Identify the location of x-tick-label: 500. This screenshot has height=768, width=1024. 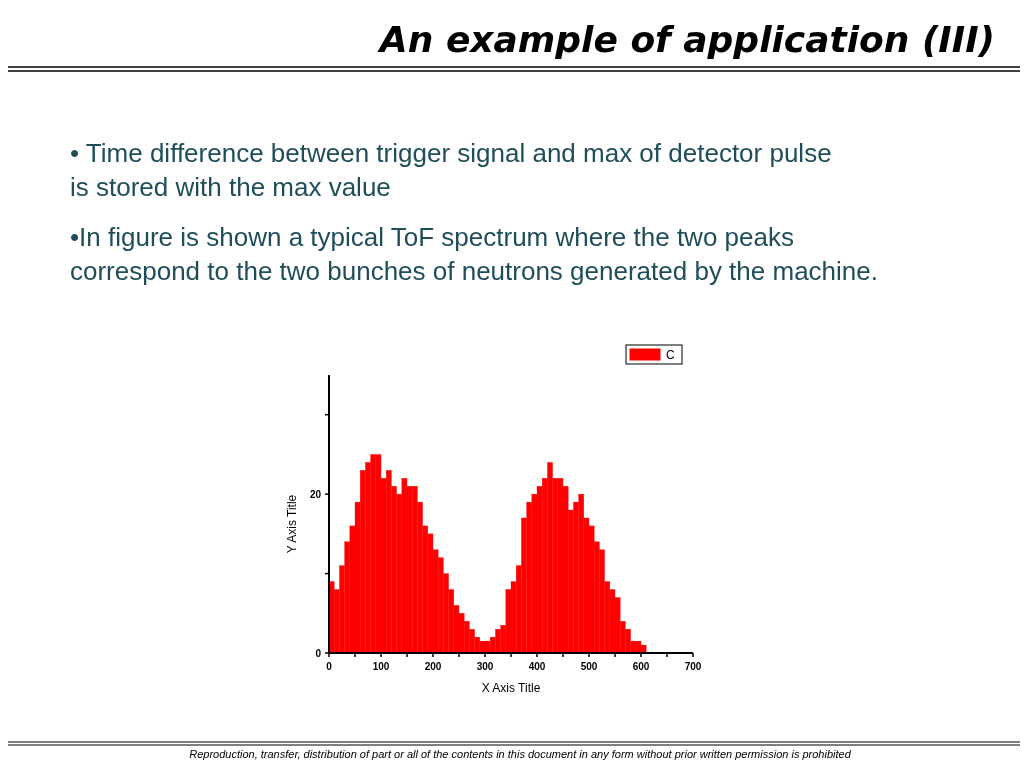
(589, 666).